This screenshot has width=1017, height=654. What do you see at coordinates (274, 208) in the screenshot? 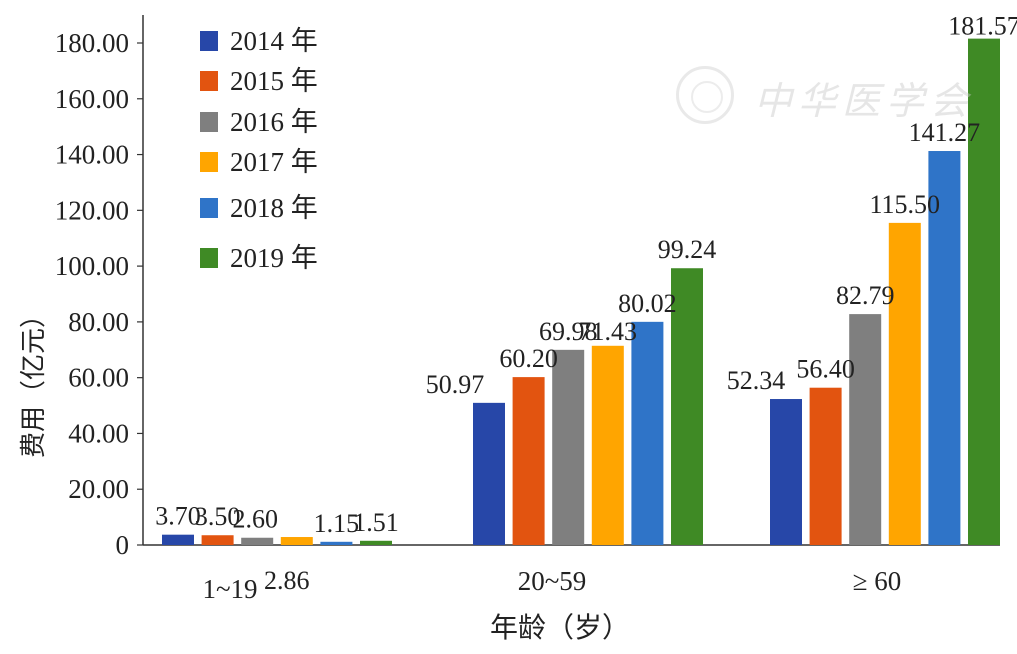
I see `legend-label: 2018 年` at bounding box center [274, 208].